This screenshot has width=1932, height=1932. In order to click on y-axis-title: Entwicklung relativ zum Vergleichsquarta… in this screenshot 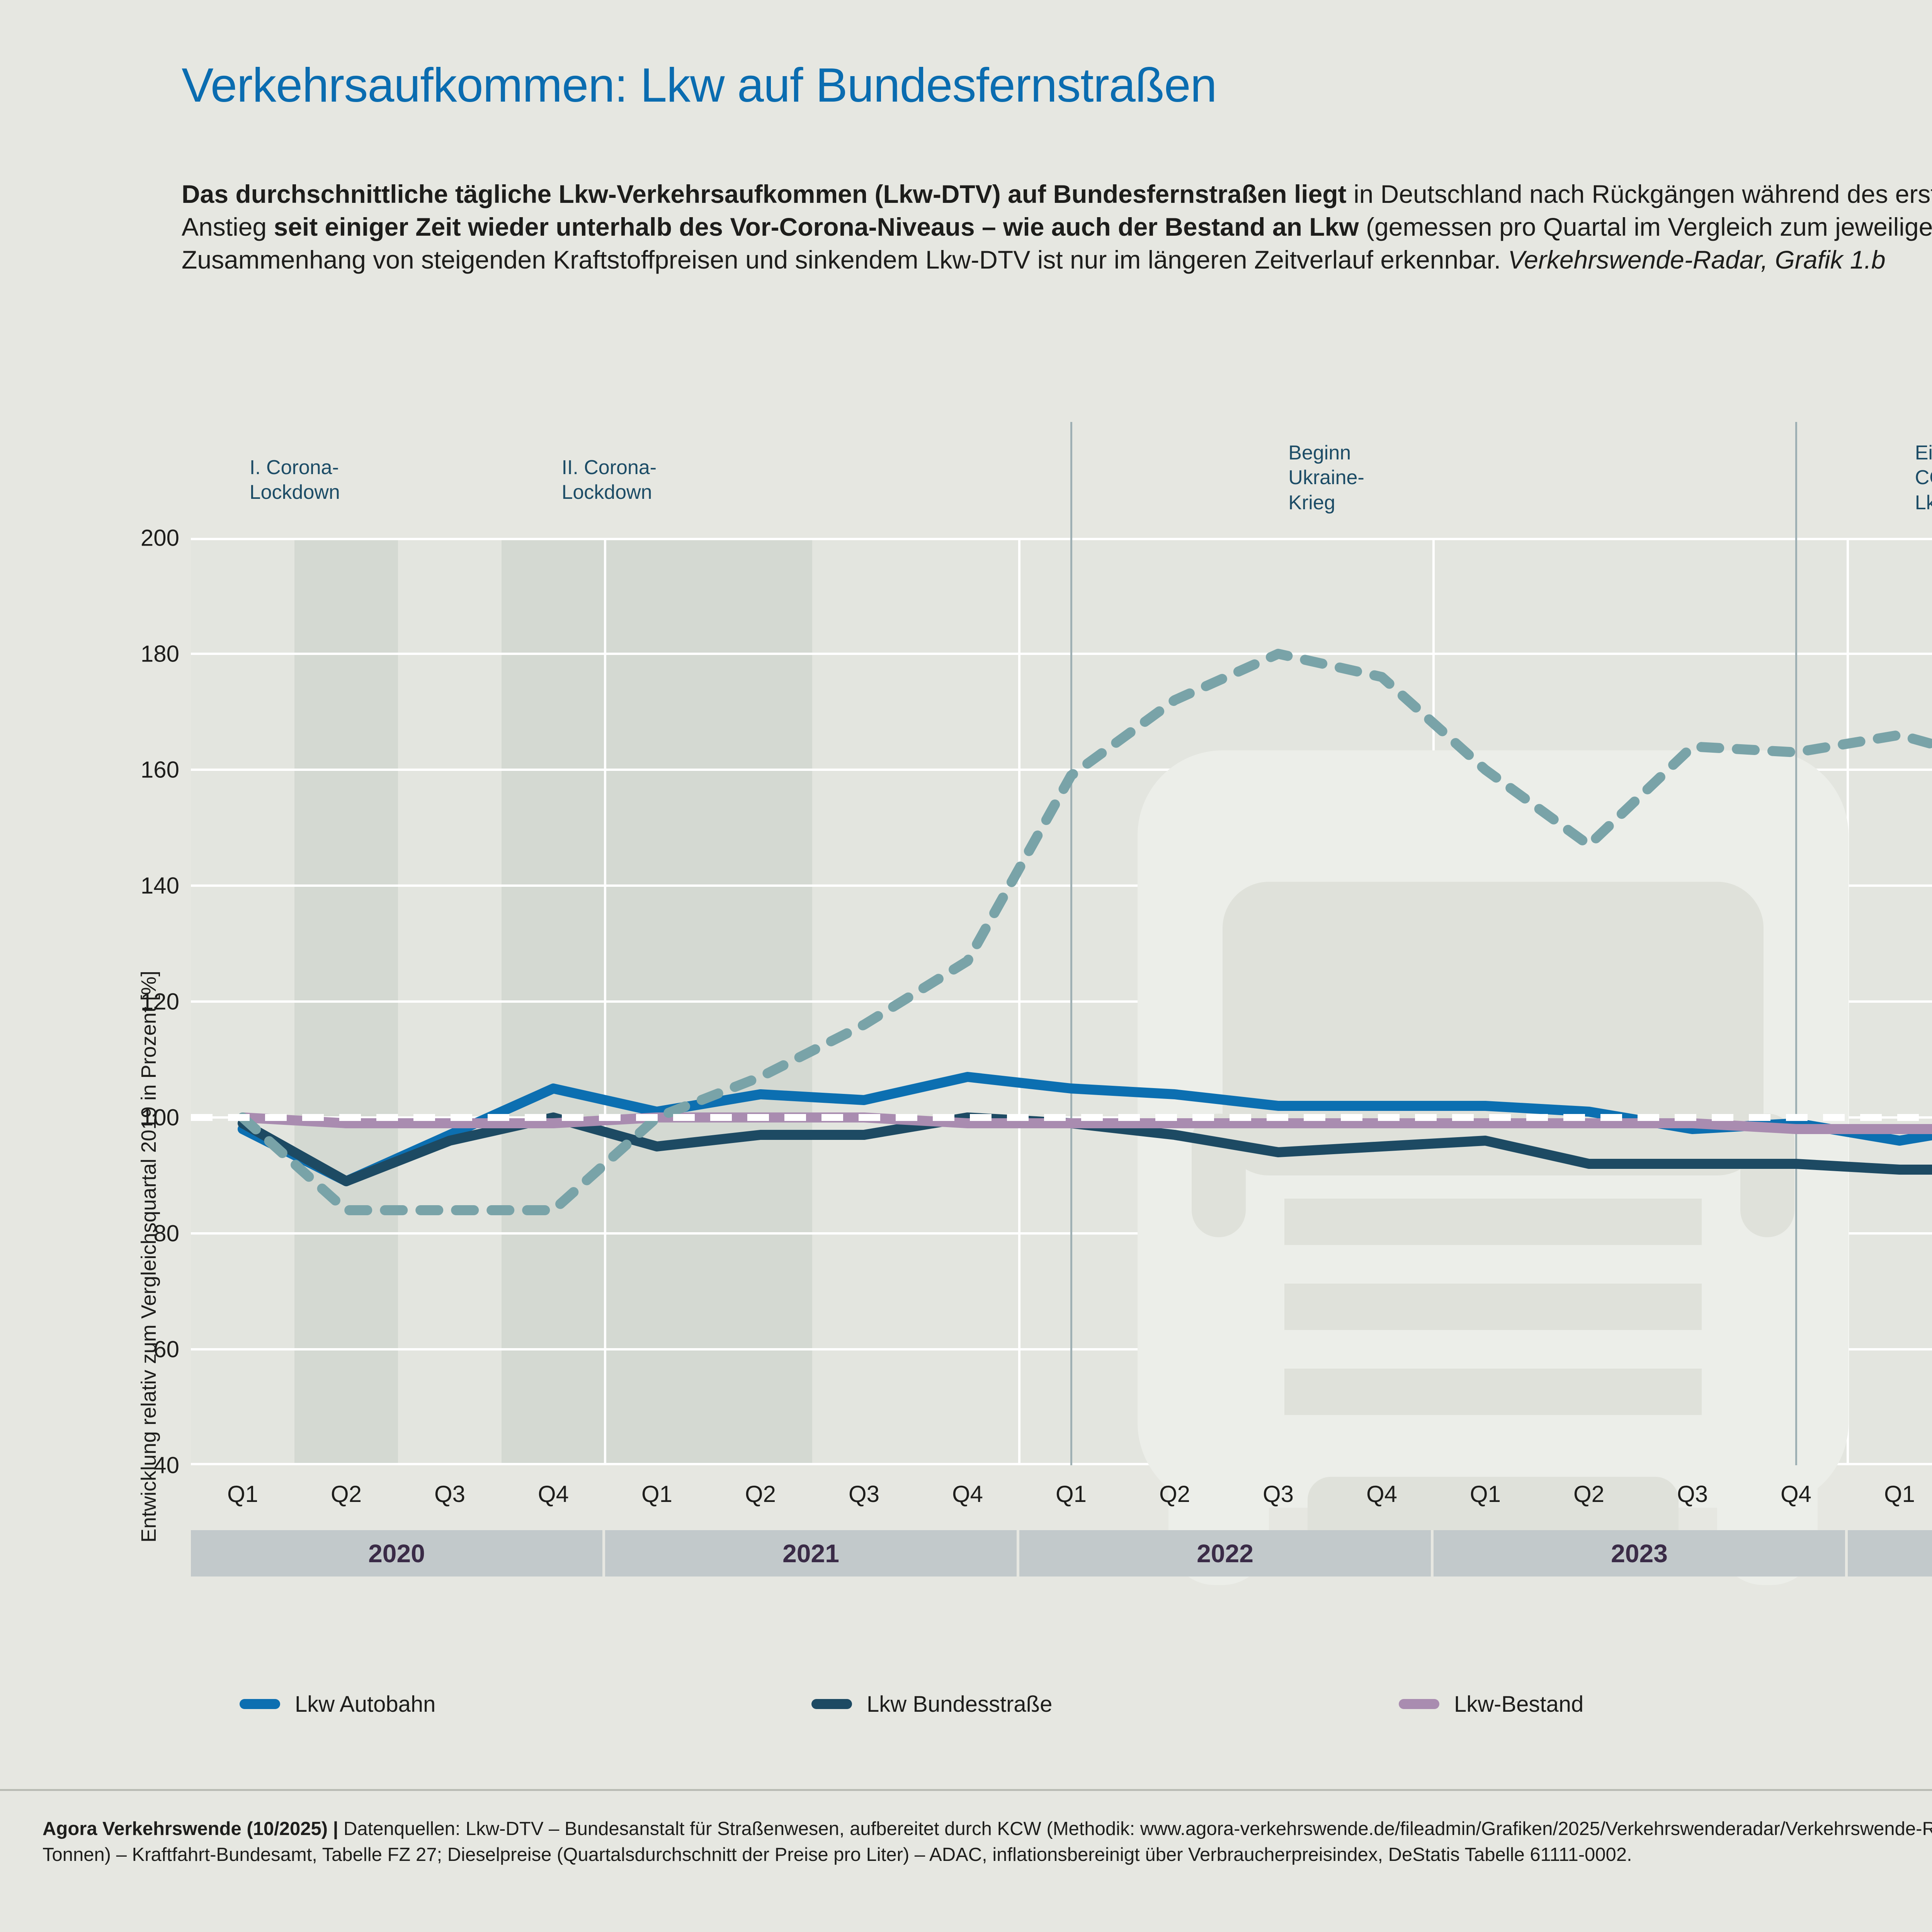, I will do `click(148, 1257)`.